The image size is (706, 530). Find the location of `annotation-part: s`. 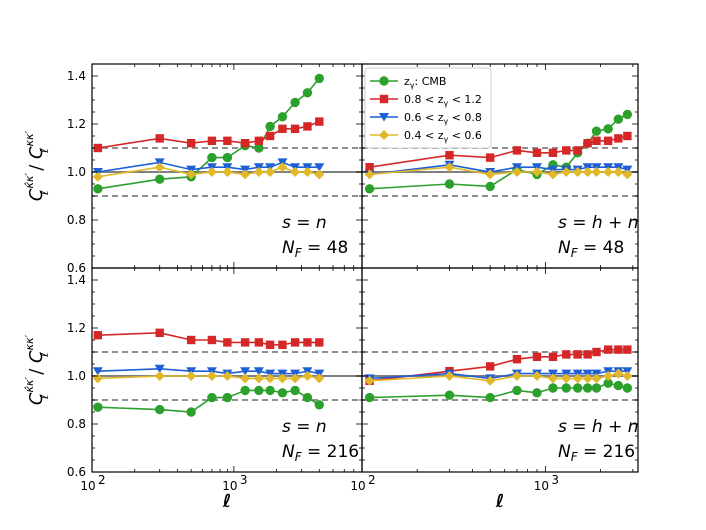

annotation-part: s is located at coordinates (562, 223).